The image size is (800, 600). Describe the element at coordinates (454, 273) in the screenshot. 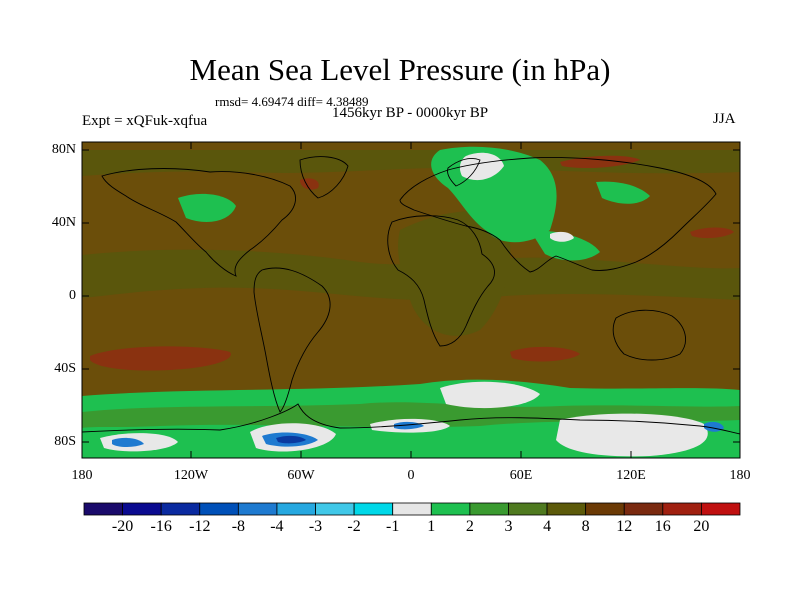

I see `olive-band-africa` at that location.